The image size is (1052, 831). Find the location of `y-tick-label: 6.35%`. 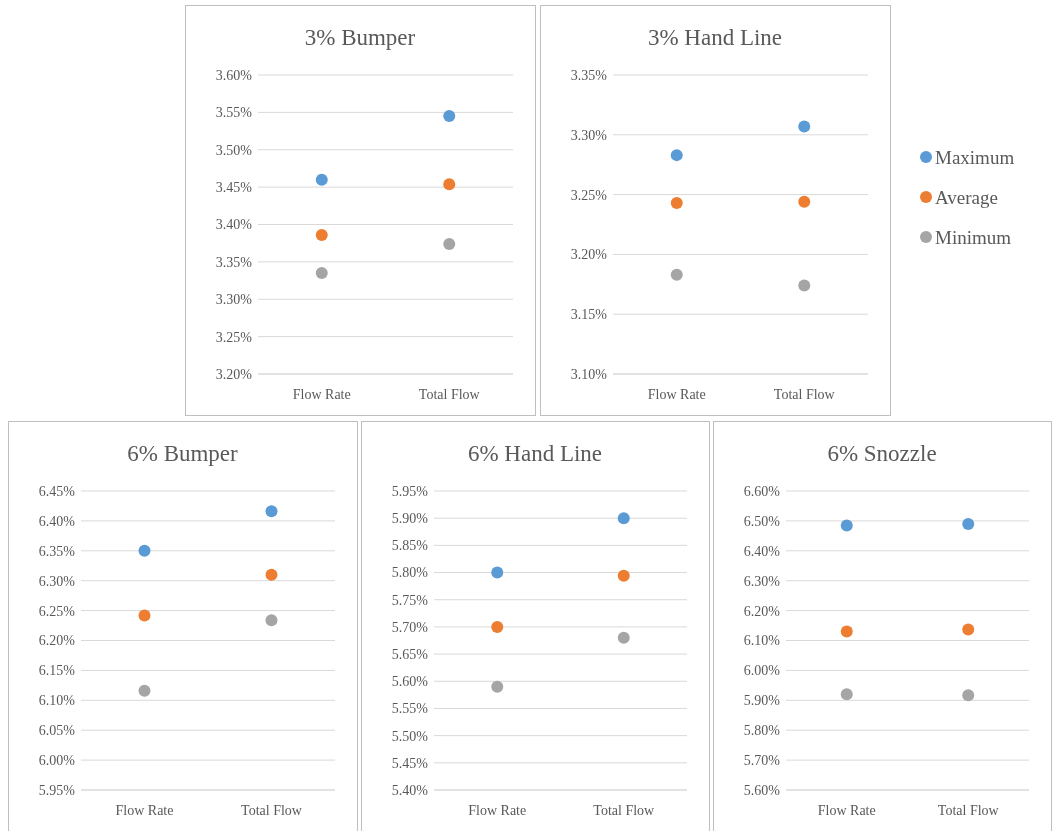

y-tick-label: 6.35% is located at coordinates (57, 551).